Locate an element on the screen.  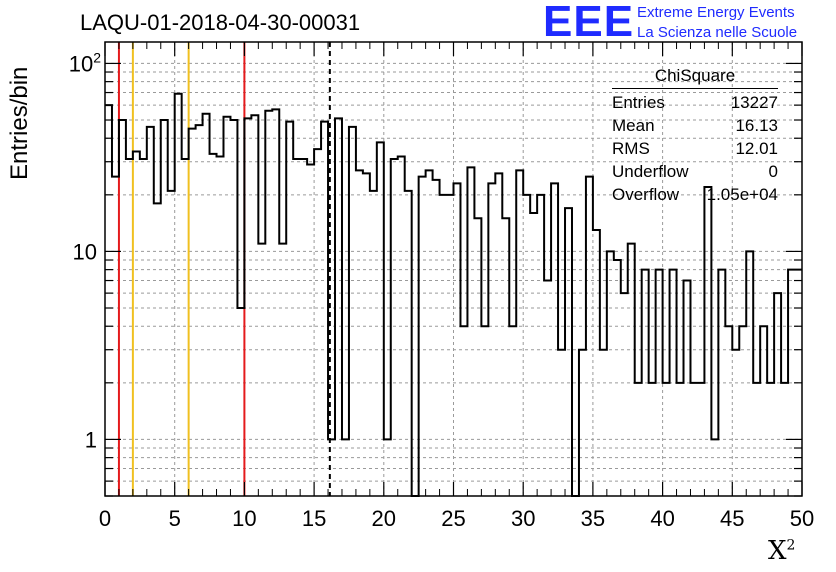
x-tick-label: 0 is located at coordinates (105, 518).